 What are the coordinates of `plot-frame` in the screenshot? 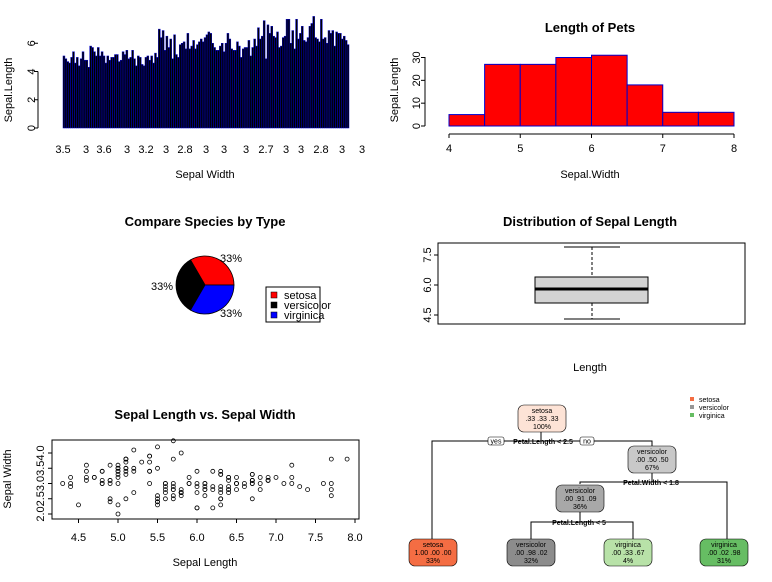 It's located at (205, 479).